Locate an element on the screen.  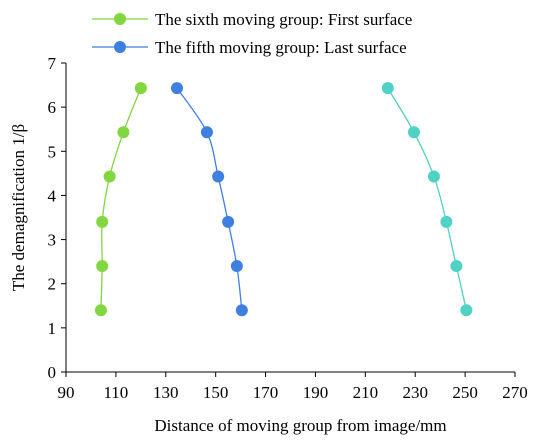
x-tick-label: 90 is located at coordinates (66, 392).